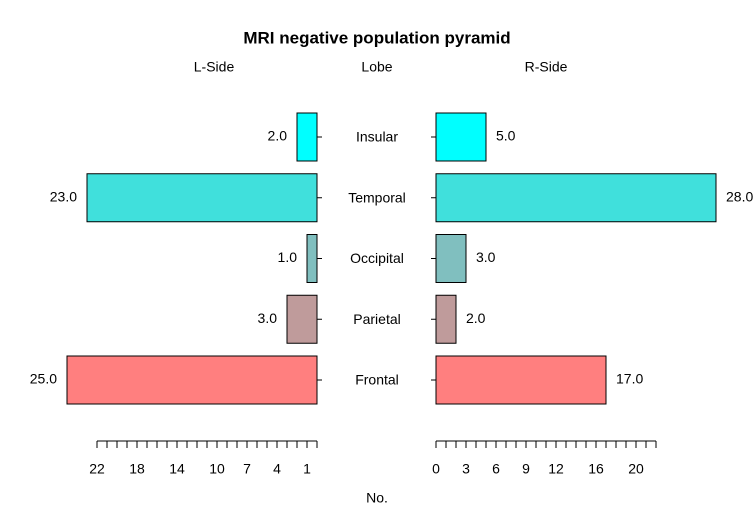  Describe the element at coordinates (436, 469) in the screenshot. I see `x-tick-label: 0` at that location.